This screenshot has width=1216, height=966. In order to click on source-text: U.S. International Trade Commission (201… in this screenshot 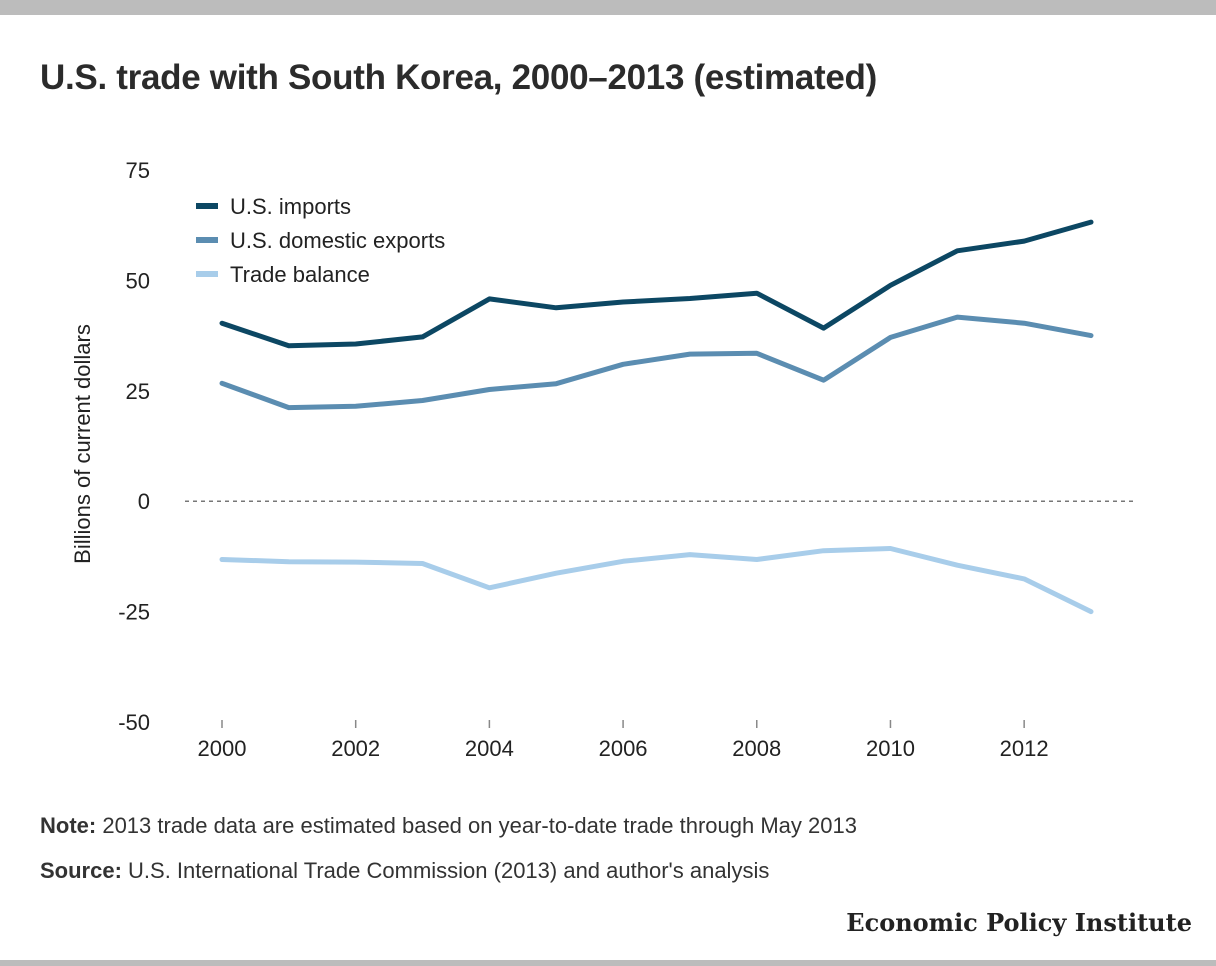, I will do `click(445, 870)`.